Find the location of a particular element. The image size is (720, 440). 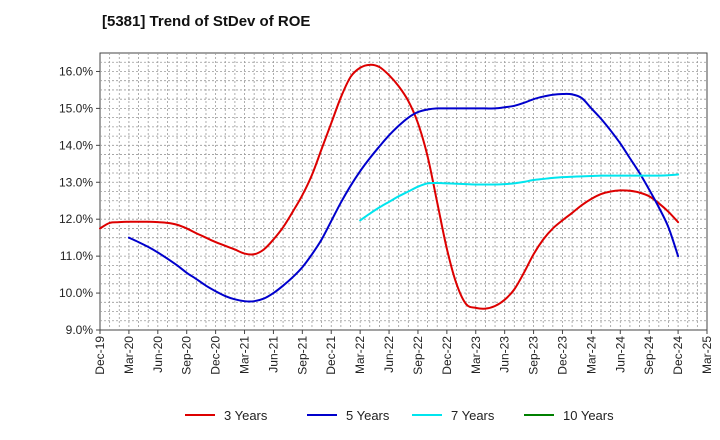

x-tick-label: Sep-21 is located at coordinates (302, 355).